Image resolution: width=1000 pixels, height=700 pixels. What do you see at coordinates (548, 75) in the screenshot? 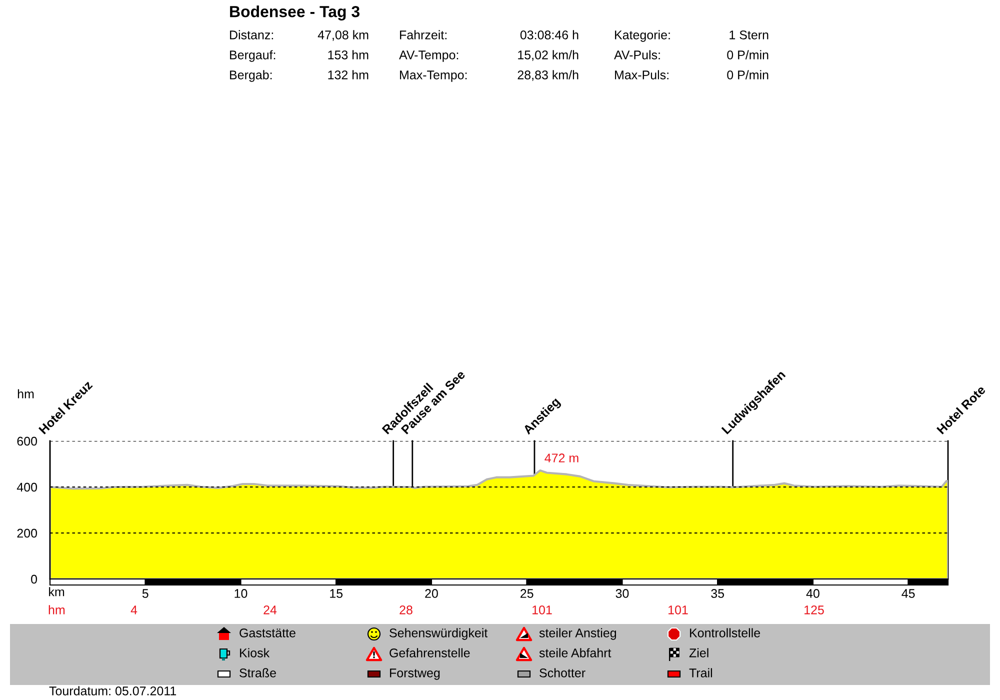
I see `text: 28,83 km/h` at bounding box center [548, 75].